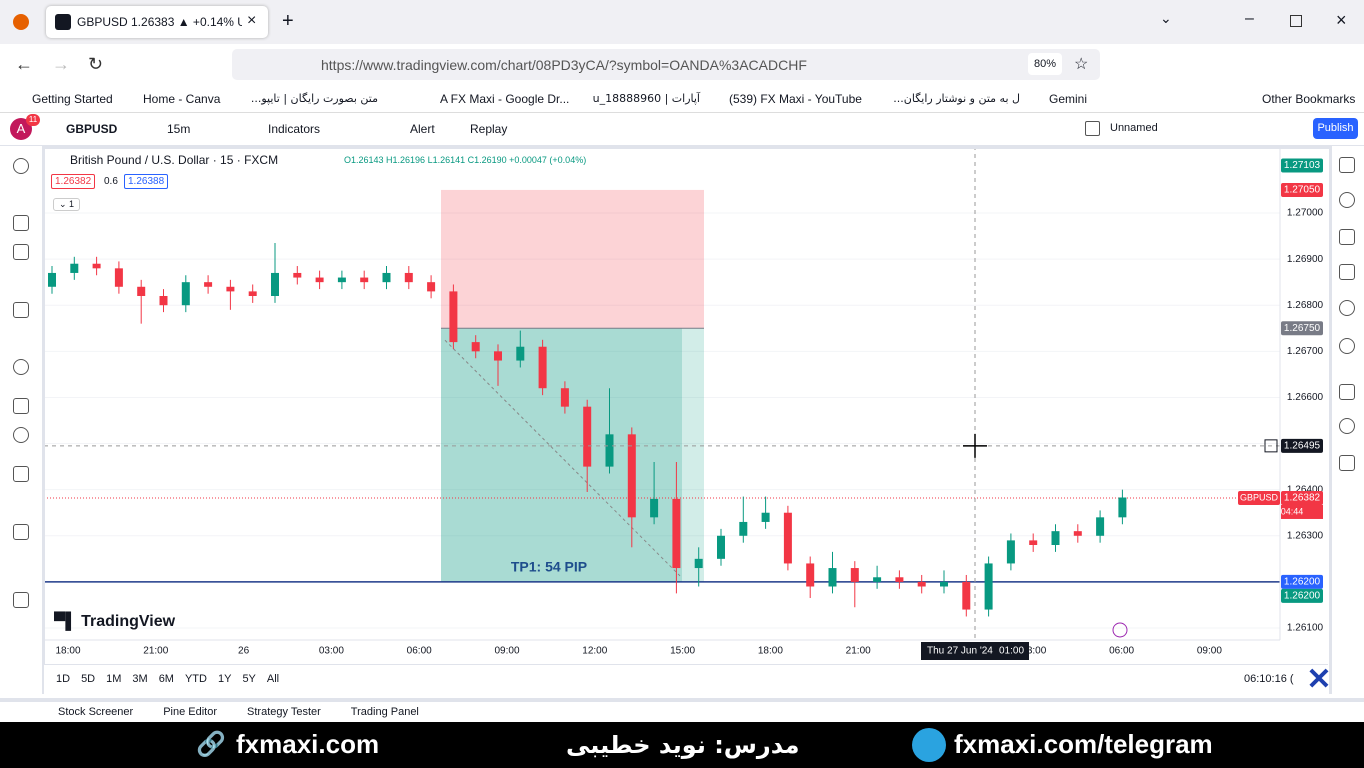 The height and width of the screenshot is (768, 1364). What do you see at coordinates (224, 679) in the screenshot?
I see `range-button: 1Y` at bounding box center [224, 679].